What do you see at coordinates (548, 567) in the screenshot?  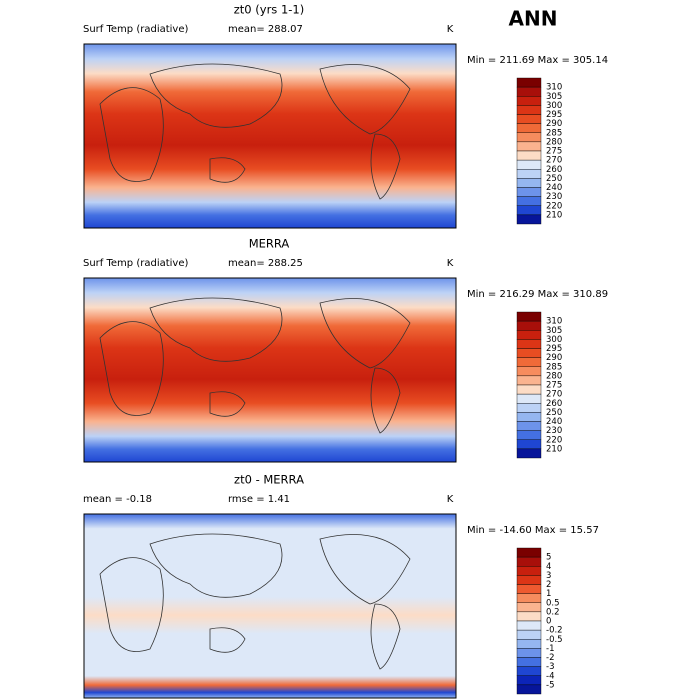 I see `colorbar-label: 4` at bounding box center [548, 567].